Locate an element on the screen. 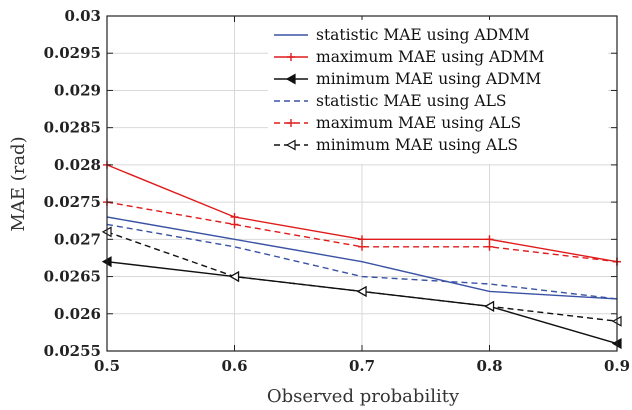  legend-label: maximum MAE using ALS is located at coordinates (418, 123).